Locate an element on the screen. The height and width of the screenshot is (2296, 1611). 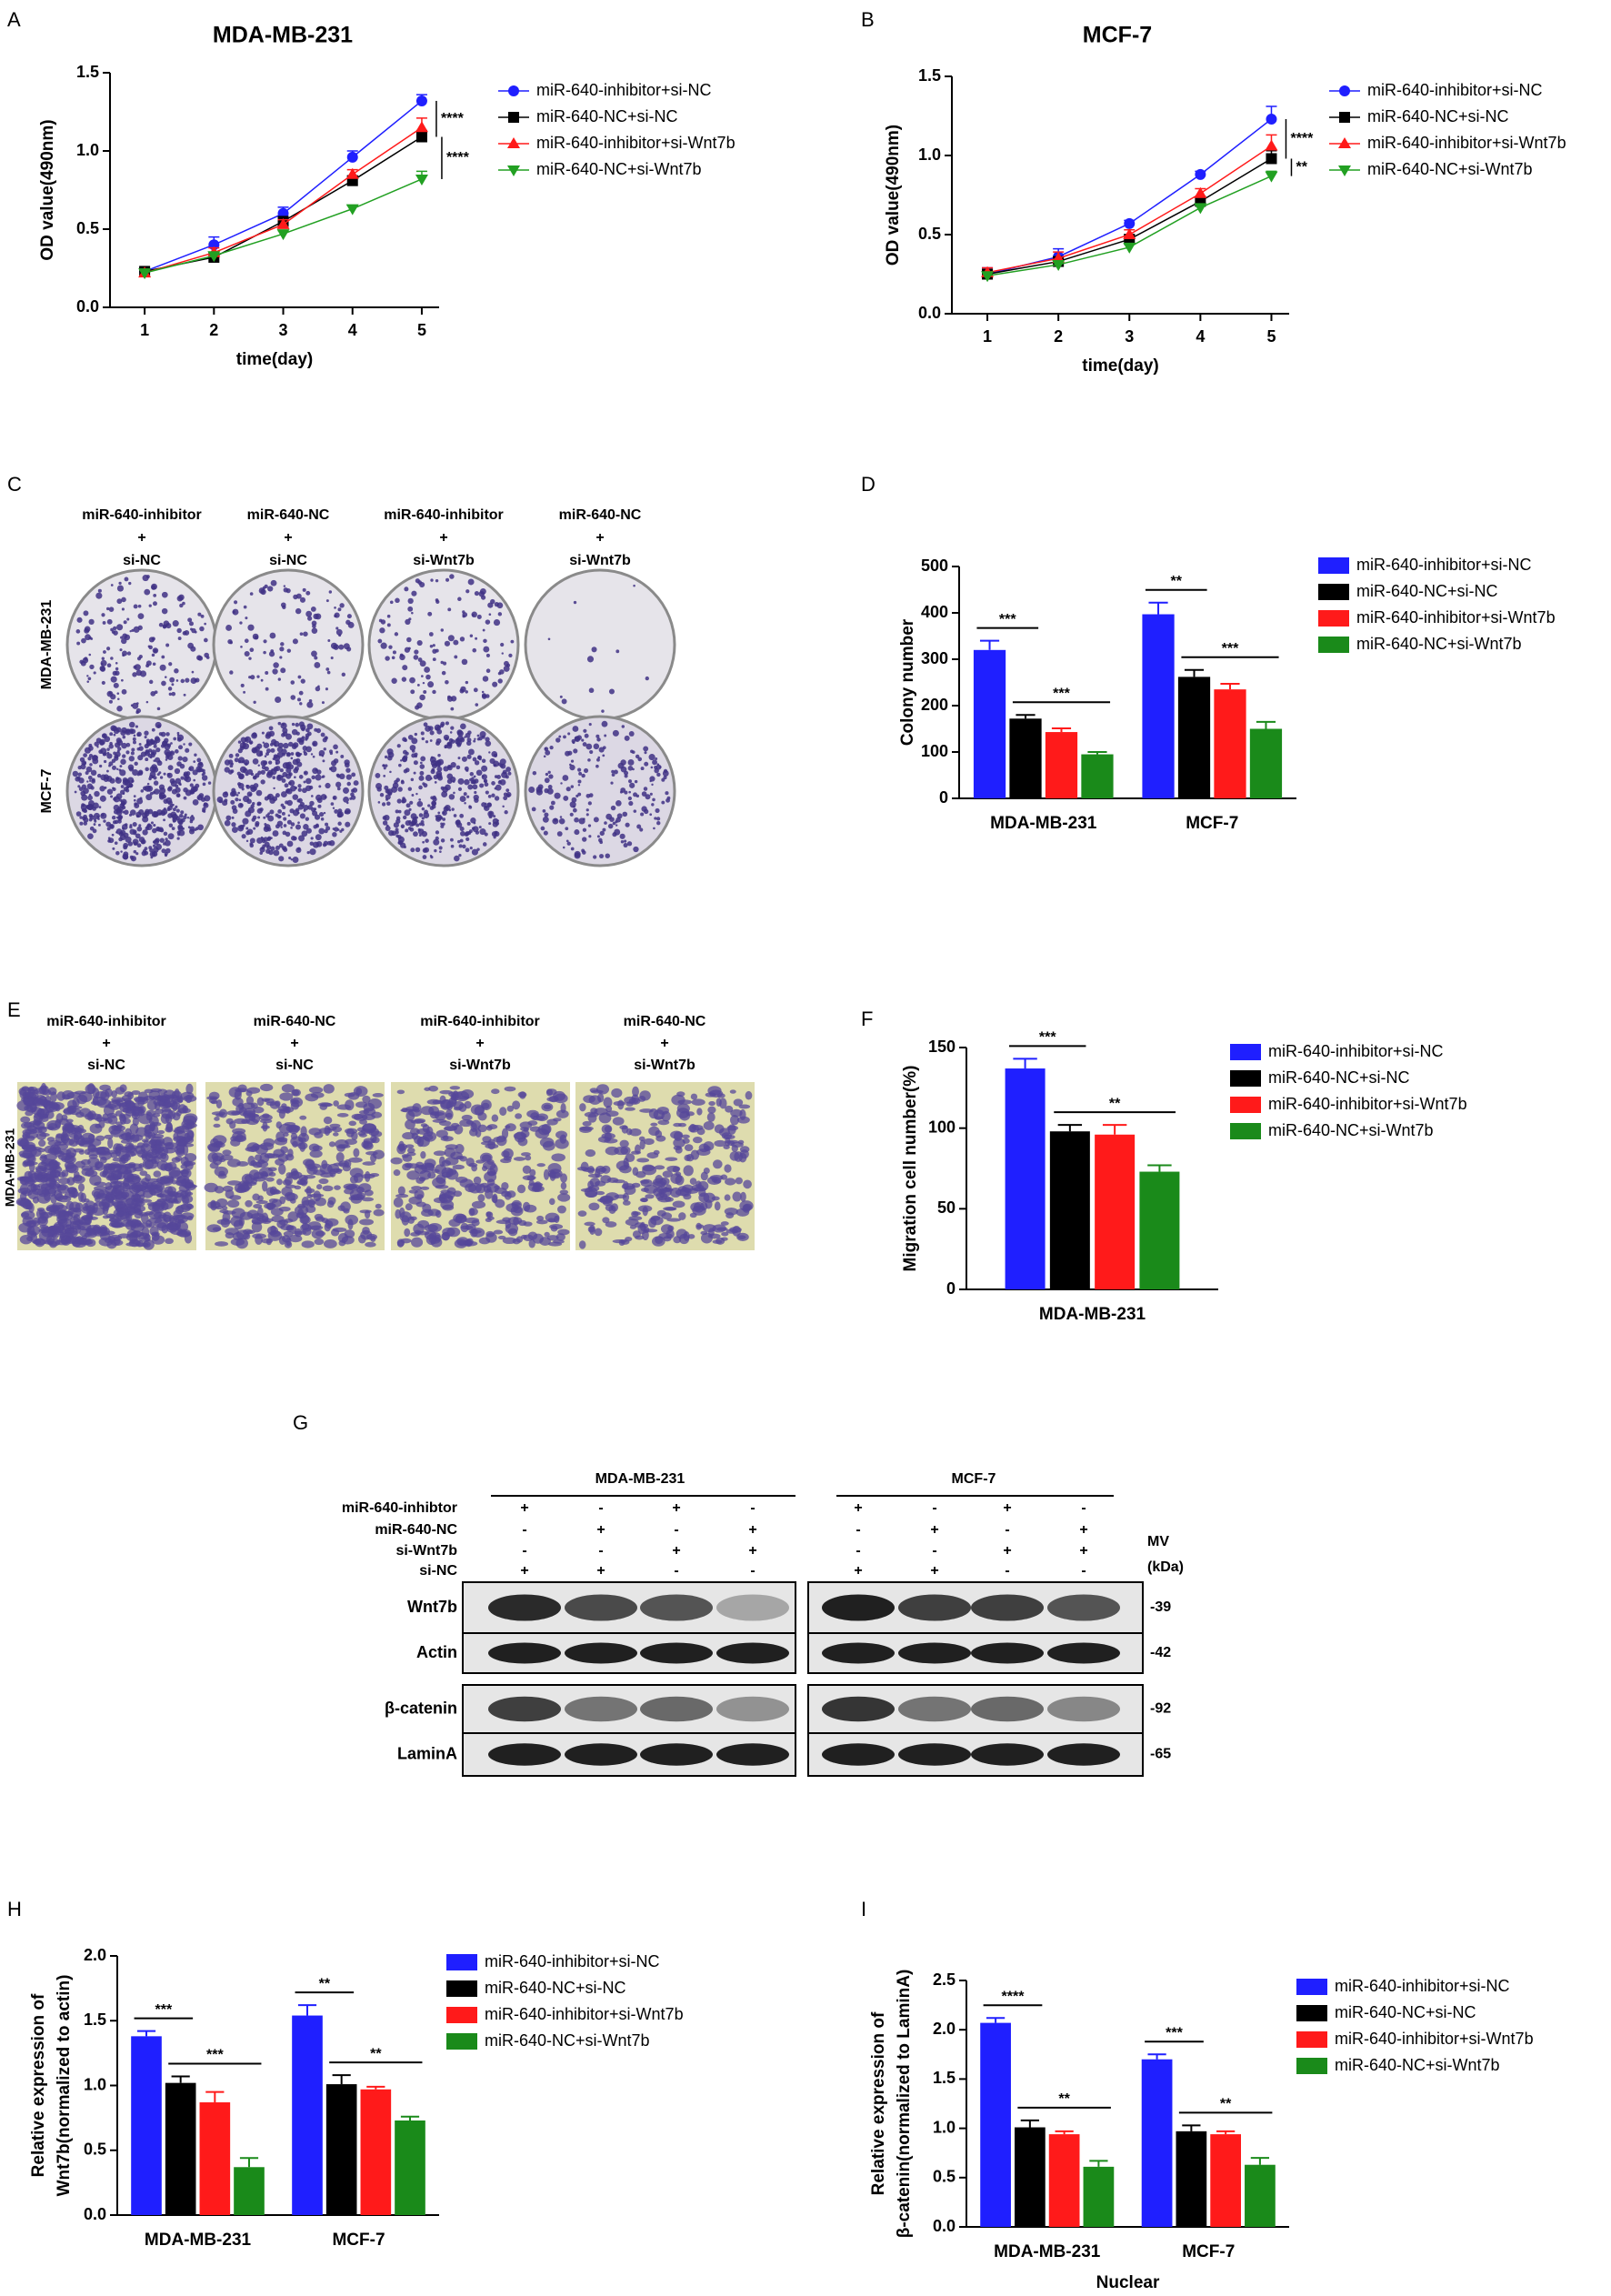
column-label: miR-640-NC is located at coordinates (288, 515).